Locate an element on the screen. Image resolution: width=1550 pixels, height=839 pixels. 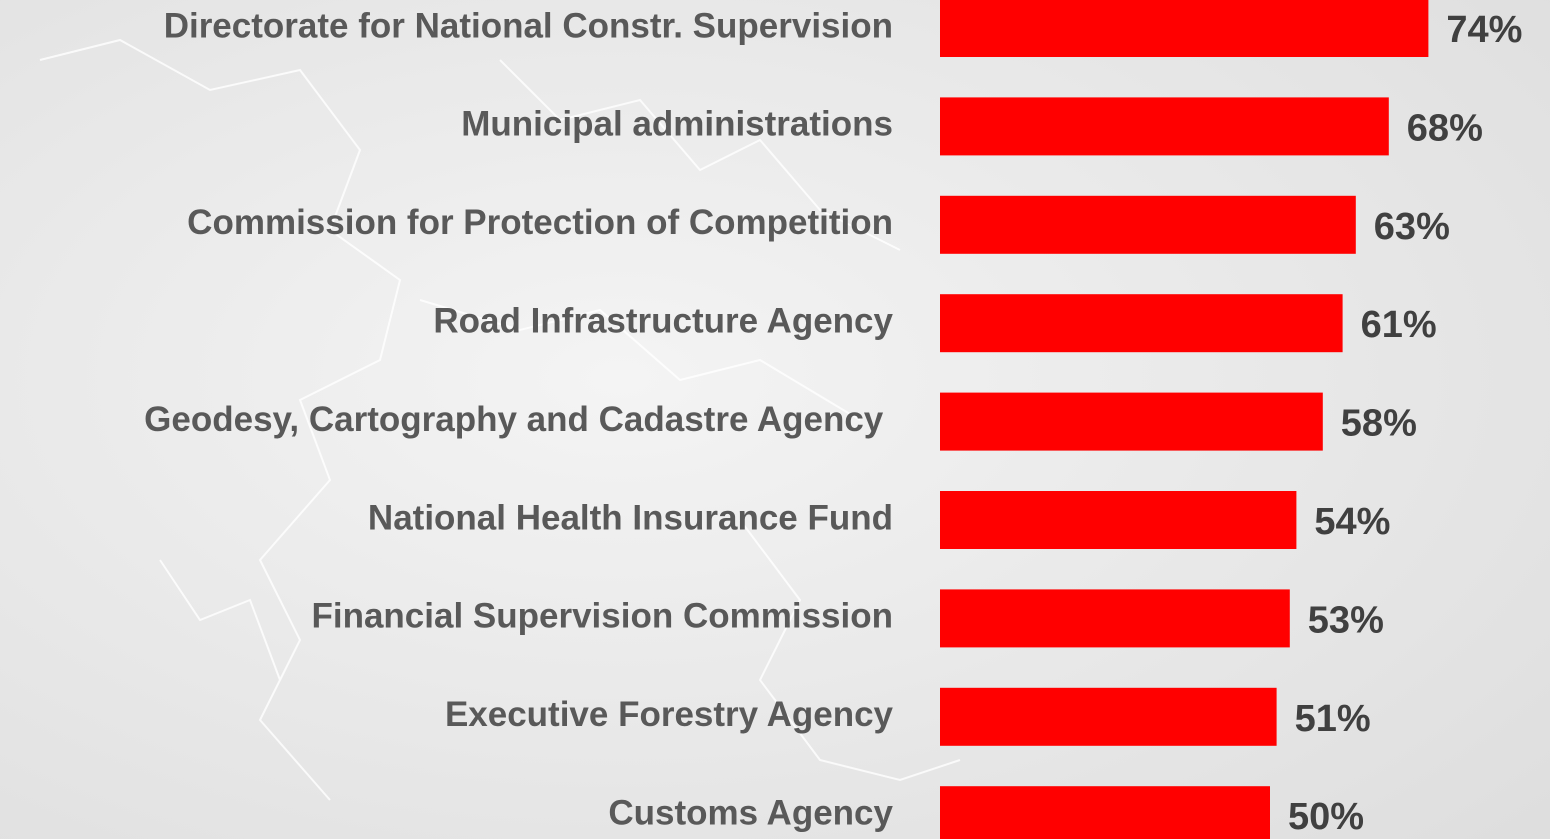
value-label: 61% is located at coordinates (1399, 325).